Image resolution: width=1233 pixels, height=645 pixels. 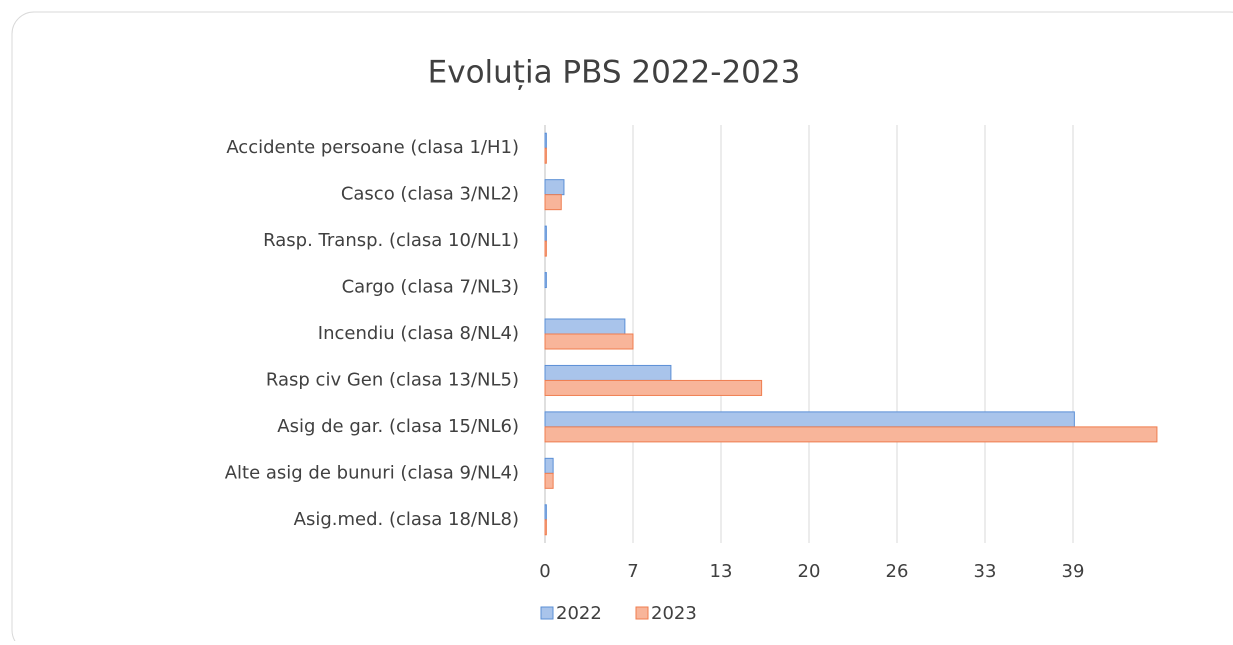 I want to click on y-tick-label: Alte asig de bunuri (clasa 9/NL4), so click(x=372, y=472).